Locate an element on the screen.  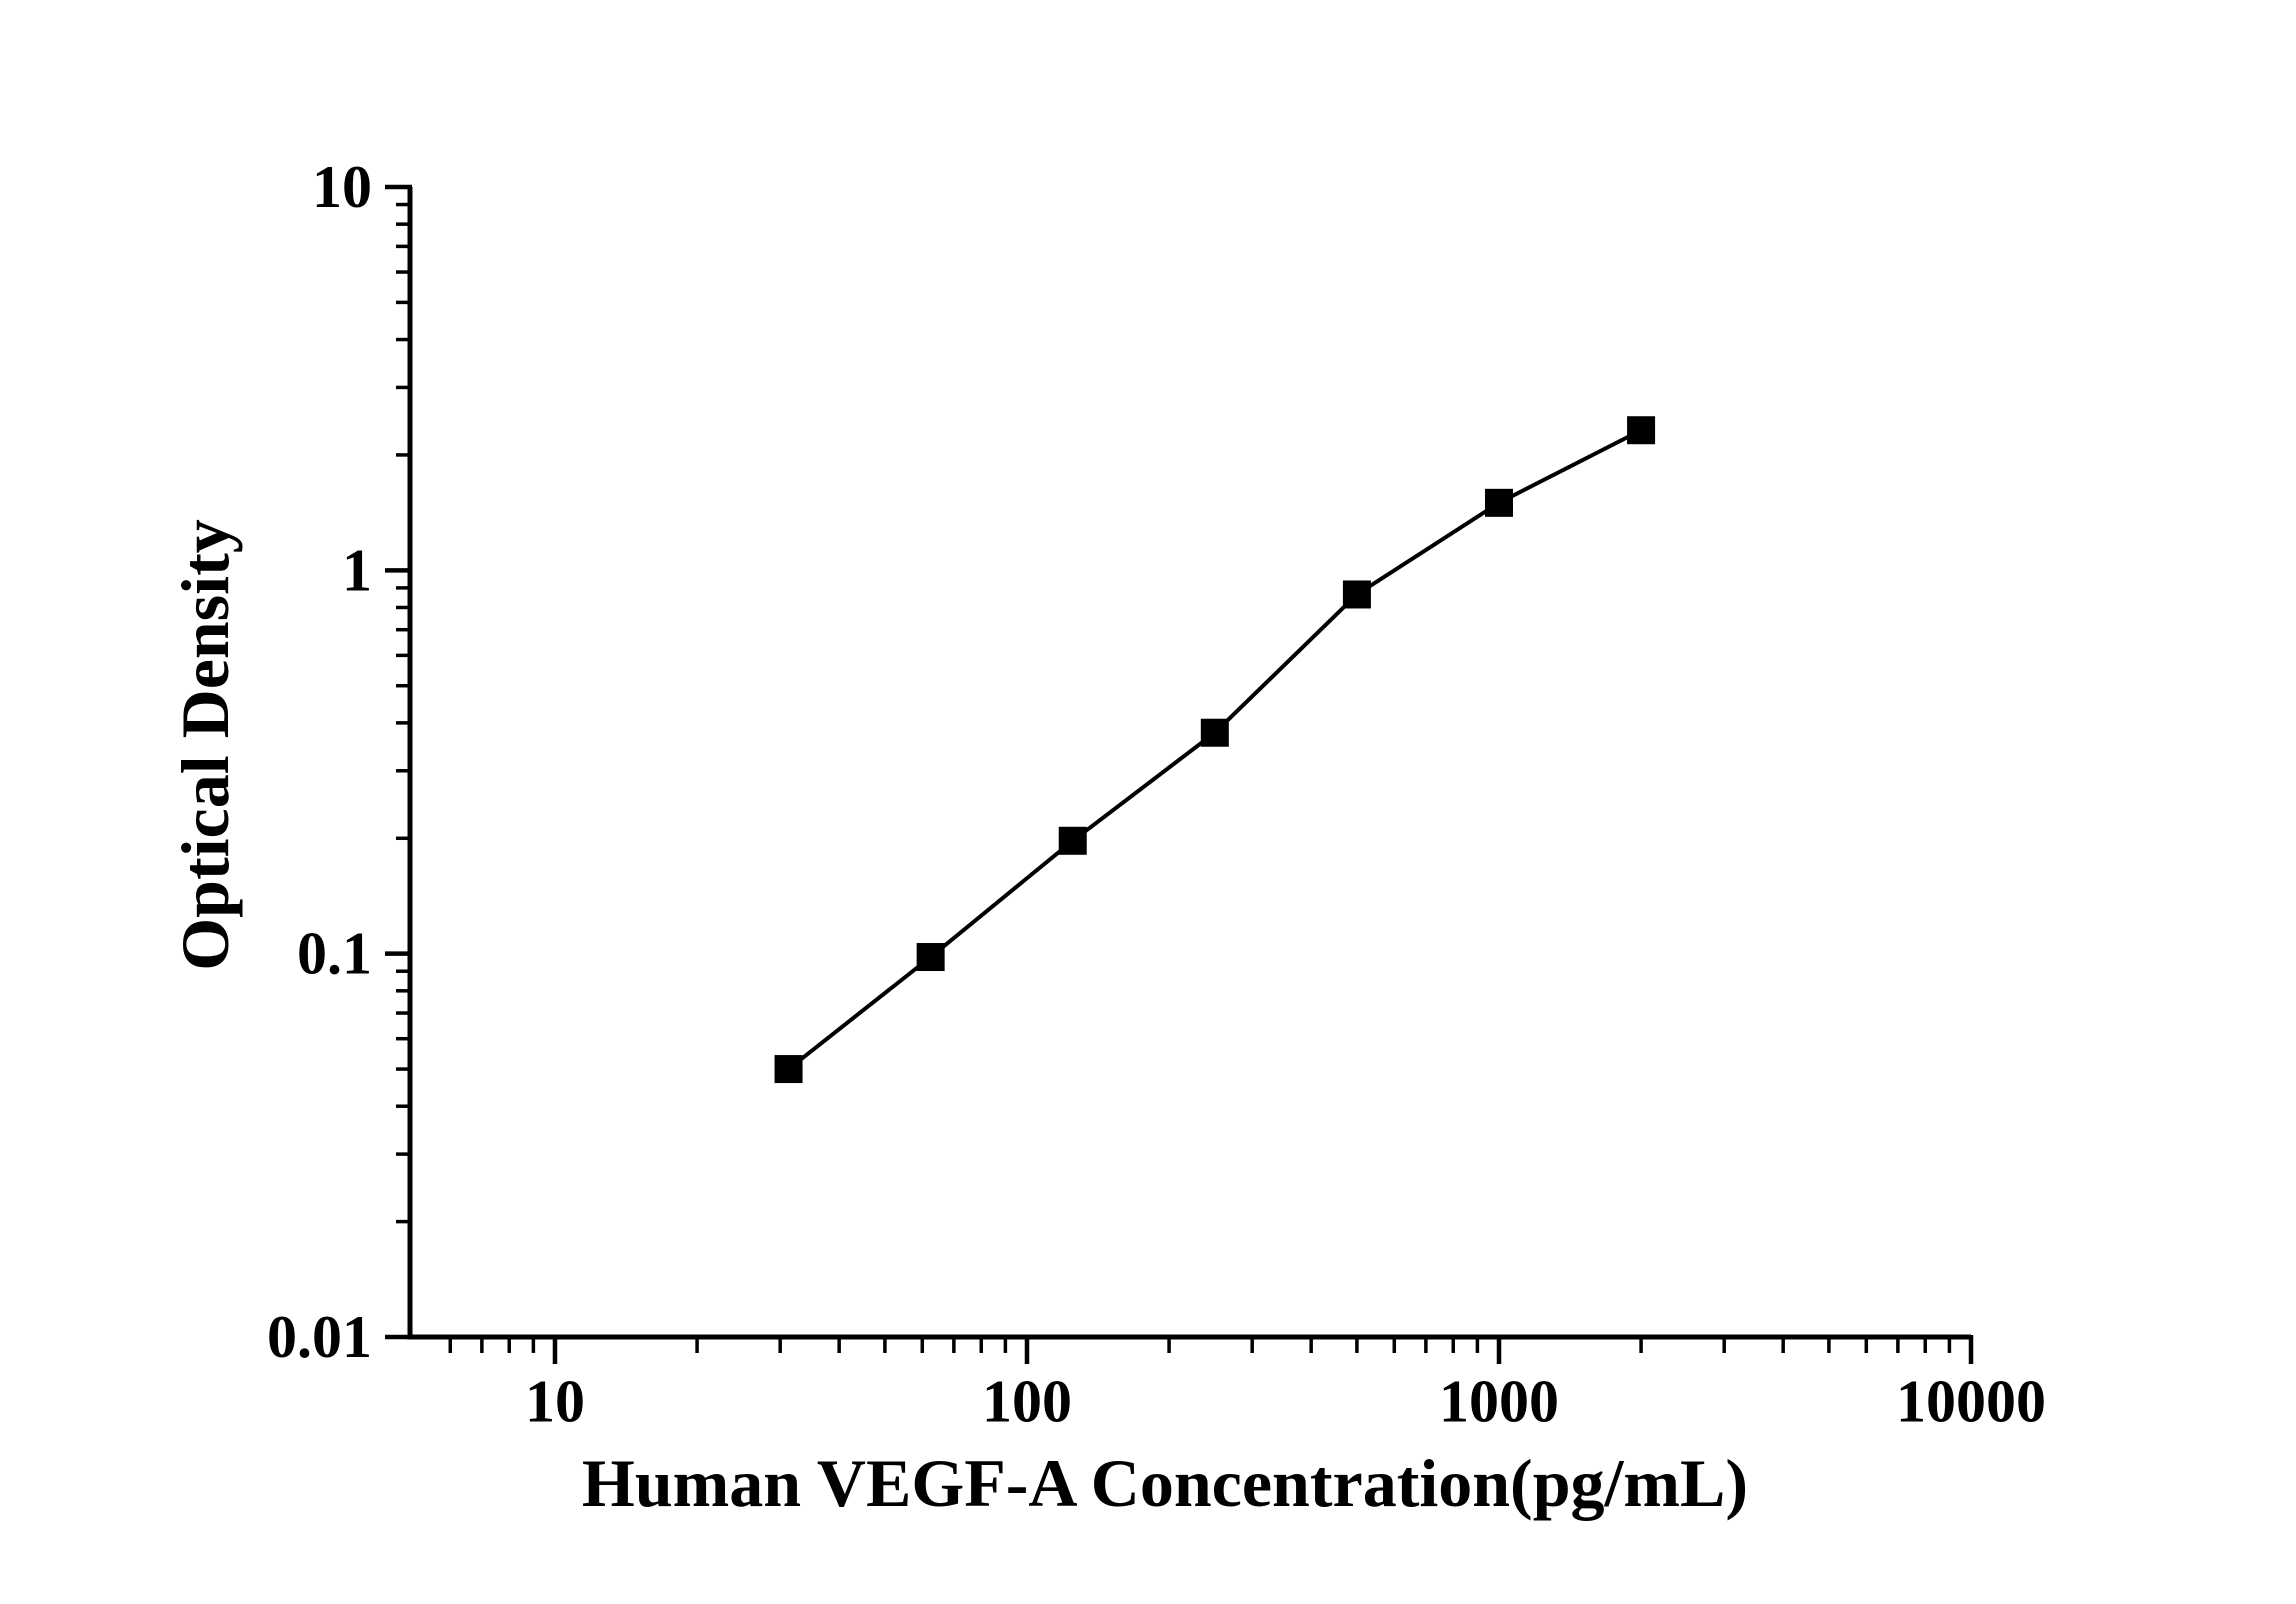
x-tick-label: 1000 is located at coordinates (1499, 1401).